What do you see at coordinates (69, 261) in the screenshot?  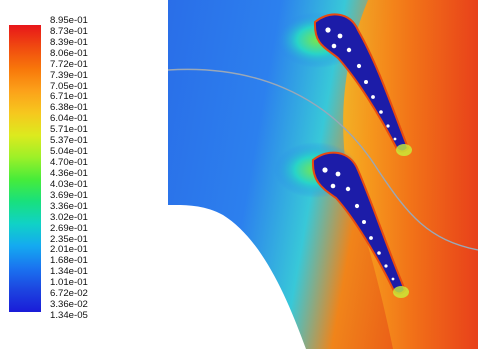 I see `colormap-label: 1.68e-01` at bounding box center [69, 261].